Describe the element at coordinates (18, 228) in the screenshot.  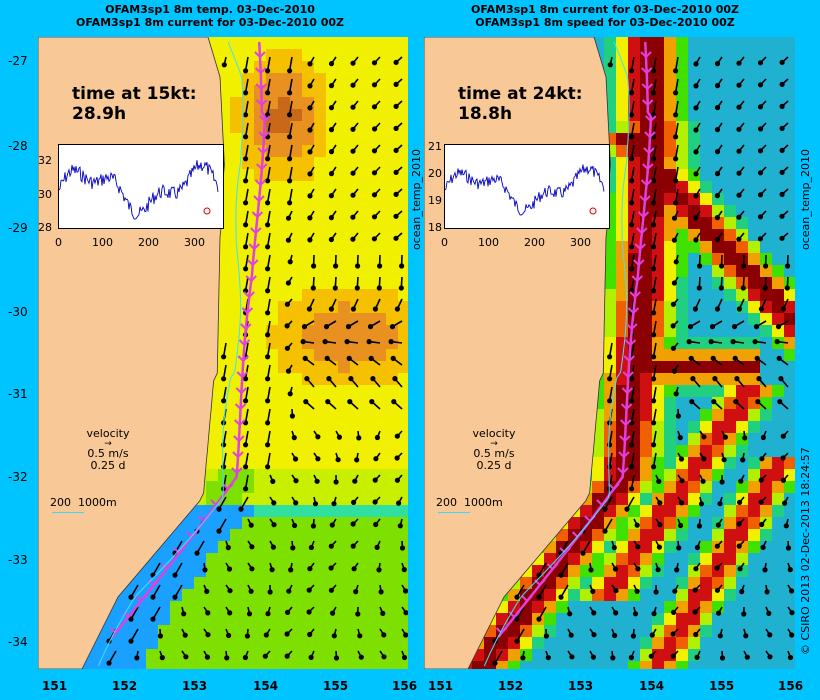
I see `lat-tick: -29` at that location.